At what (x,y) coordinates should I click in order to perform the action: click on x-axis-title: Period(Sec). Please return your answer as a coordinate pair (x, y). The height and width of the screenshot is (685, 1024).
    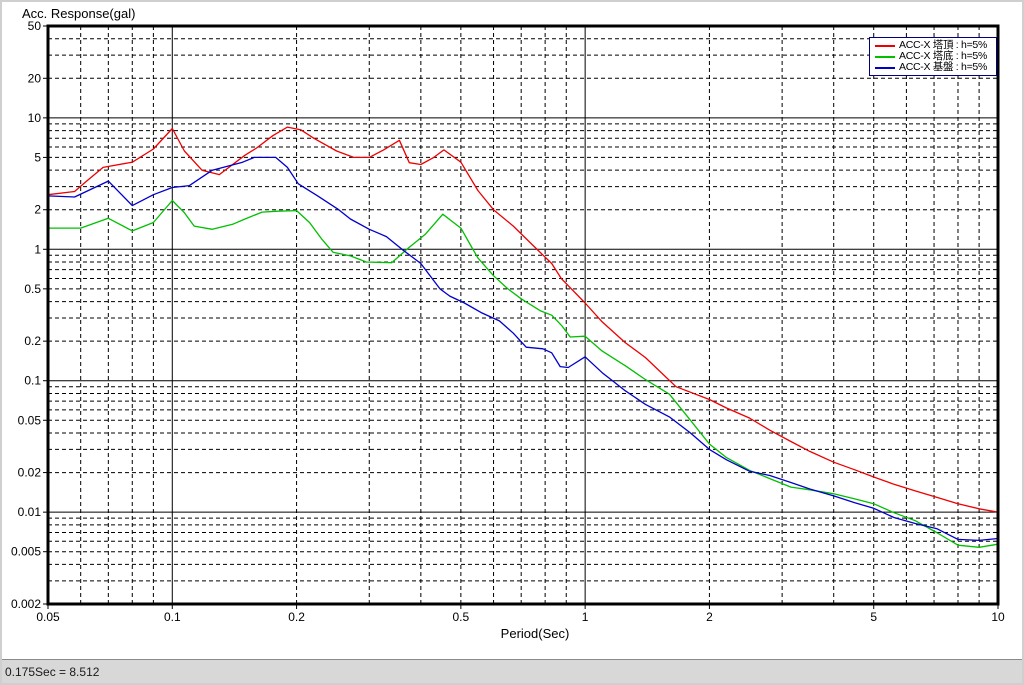
    Looking at the image, I should click on (535, 633).